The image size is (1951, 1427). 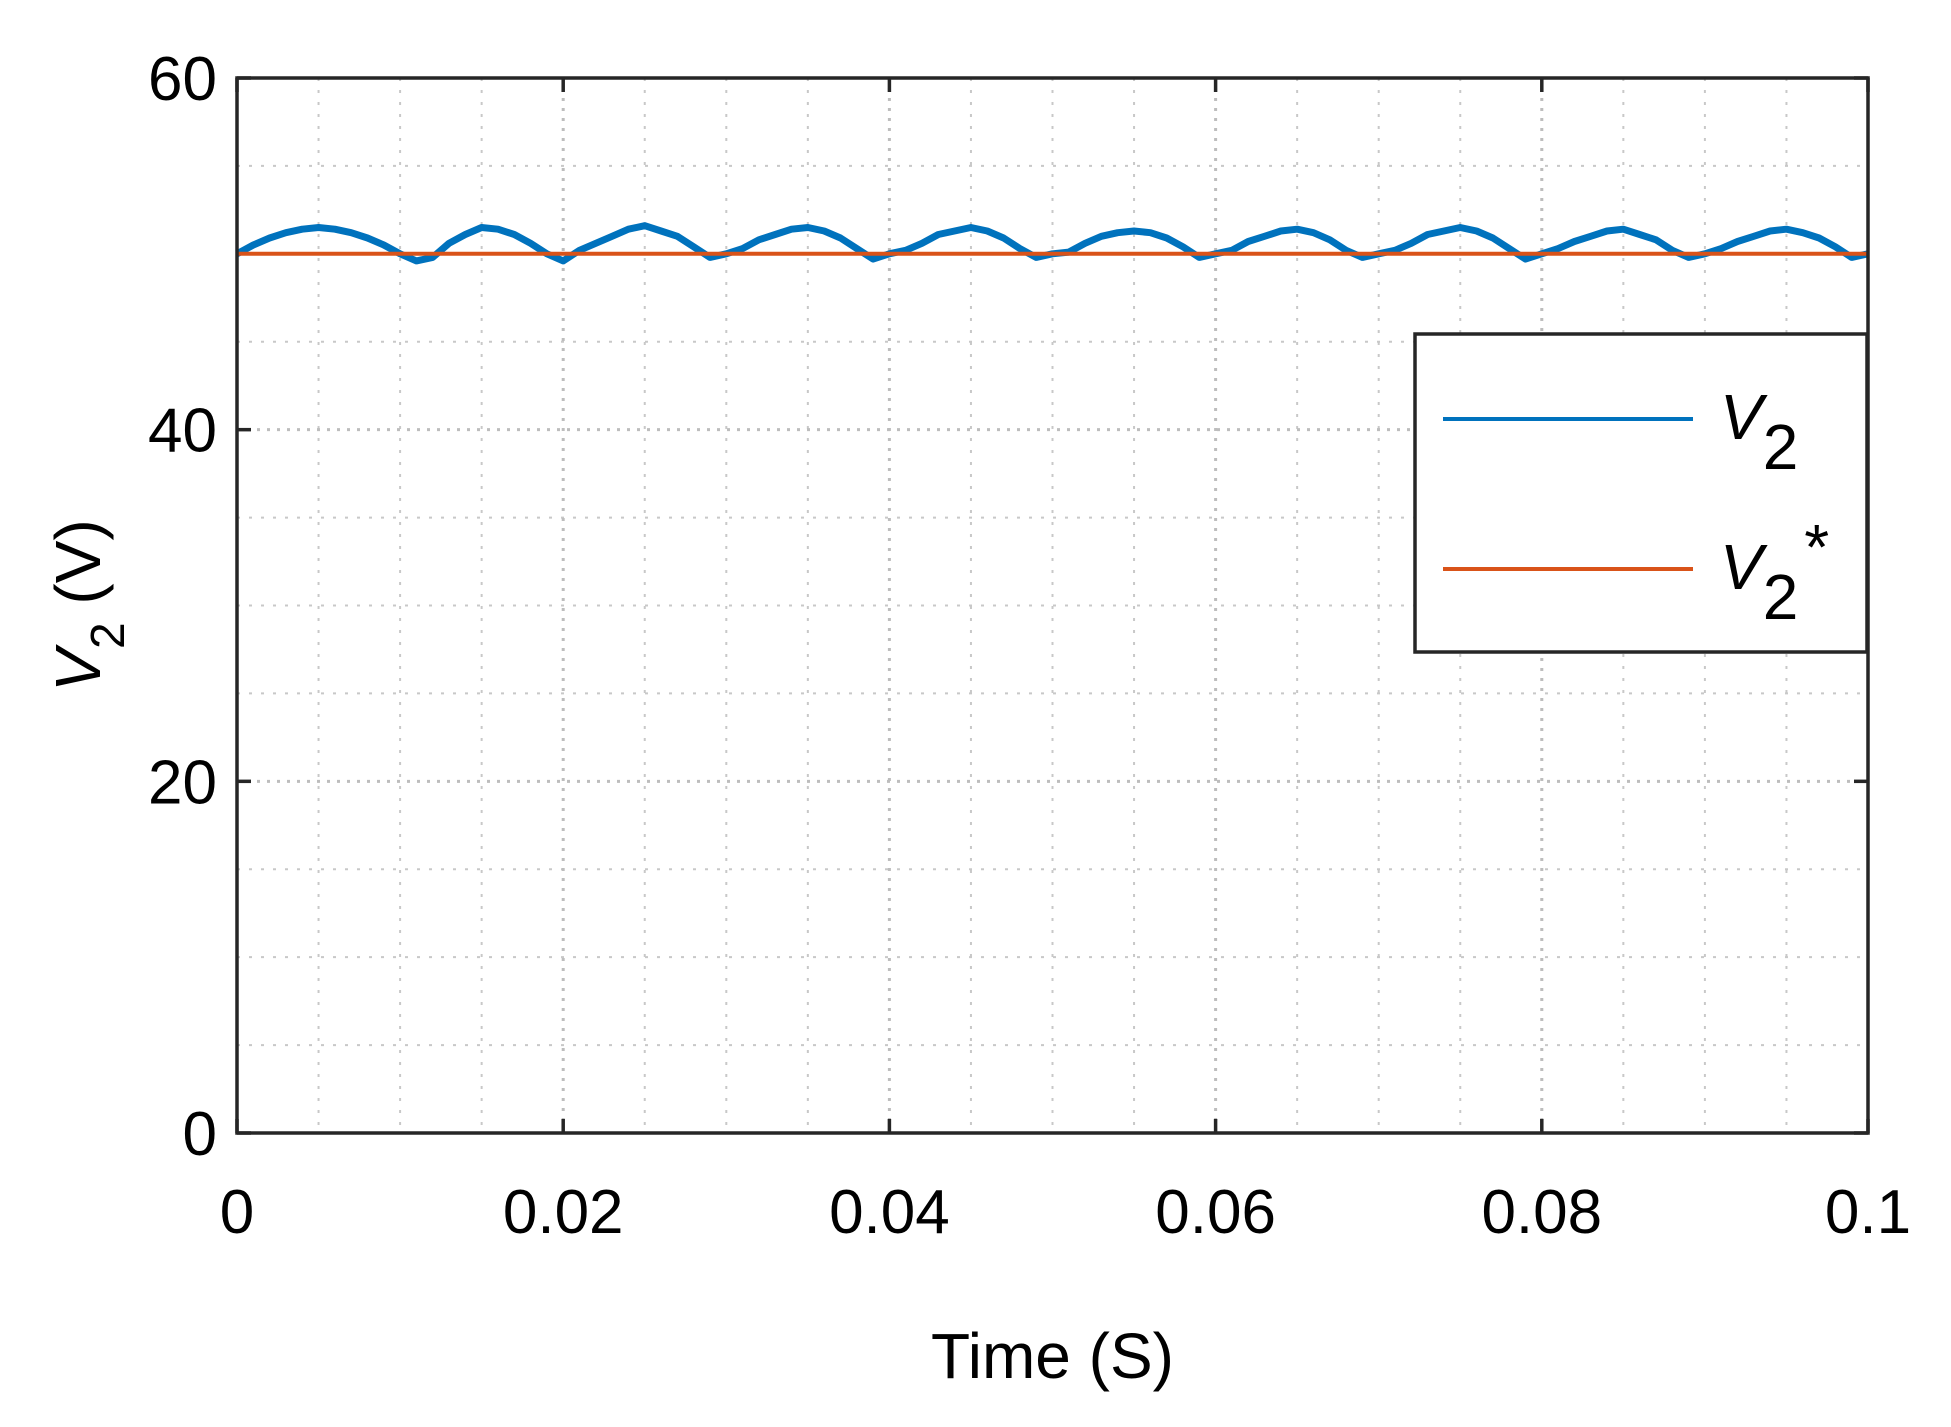 I want to click on y-axis-label-subscript: 2, so click(x=108, y=635).